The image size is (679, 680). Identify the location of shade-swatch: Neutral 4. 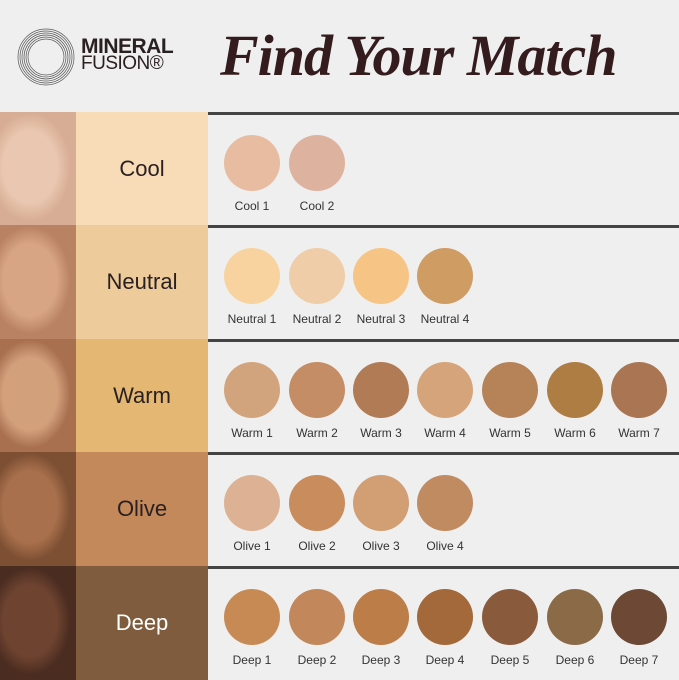
(445, 287).